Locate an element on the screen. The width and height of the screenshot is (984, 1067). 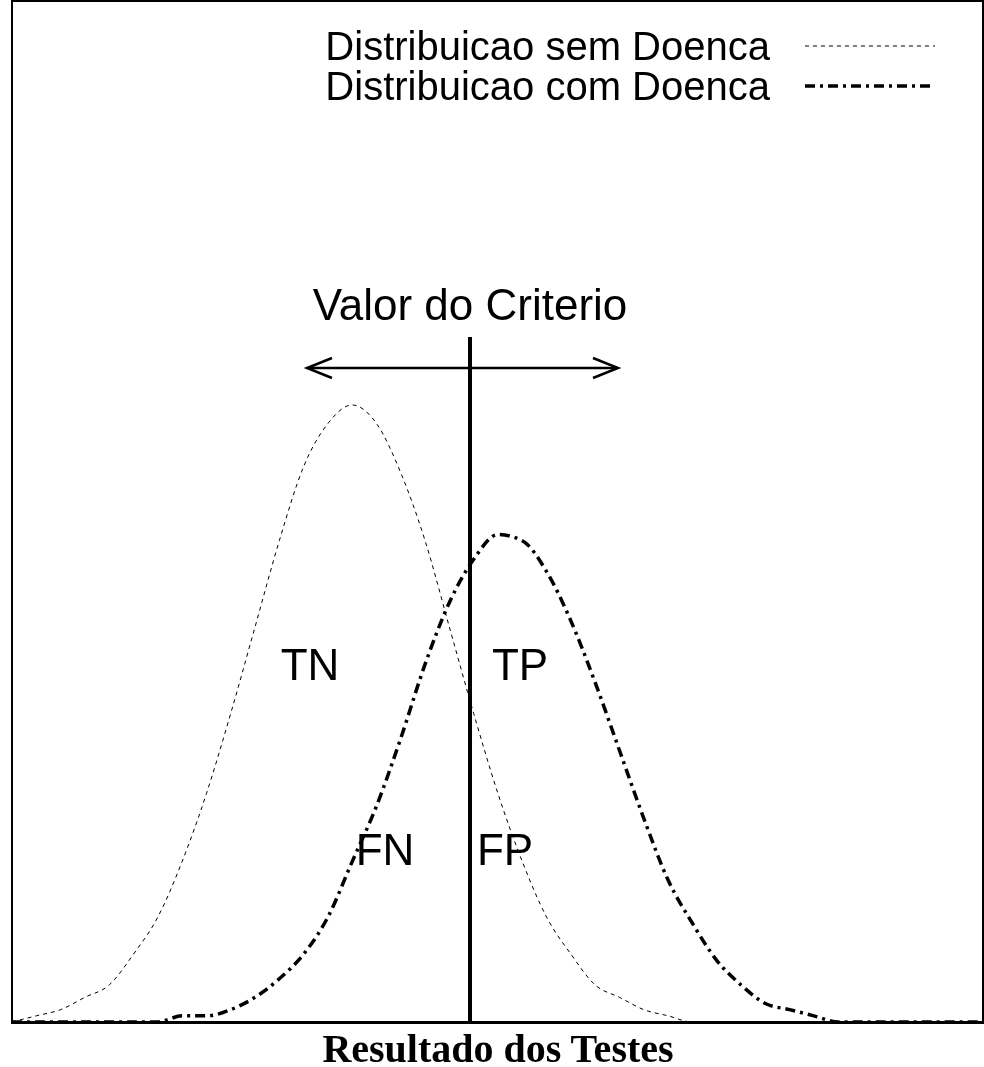
annotation: TN is located at coordinates (310, 664).